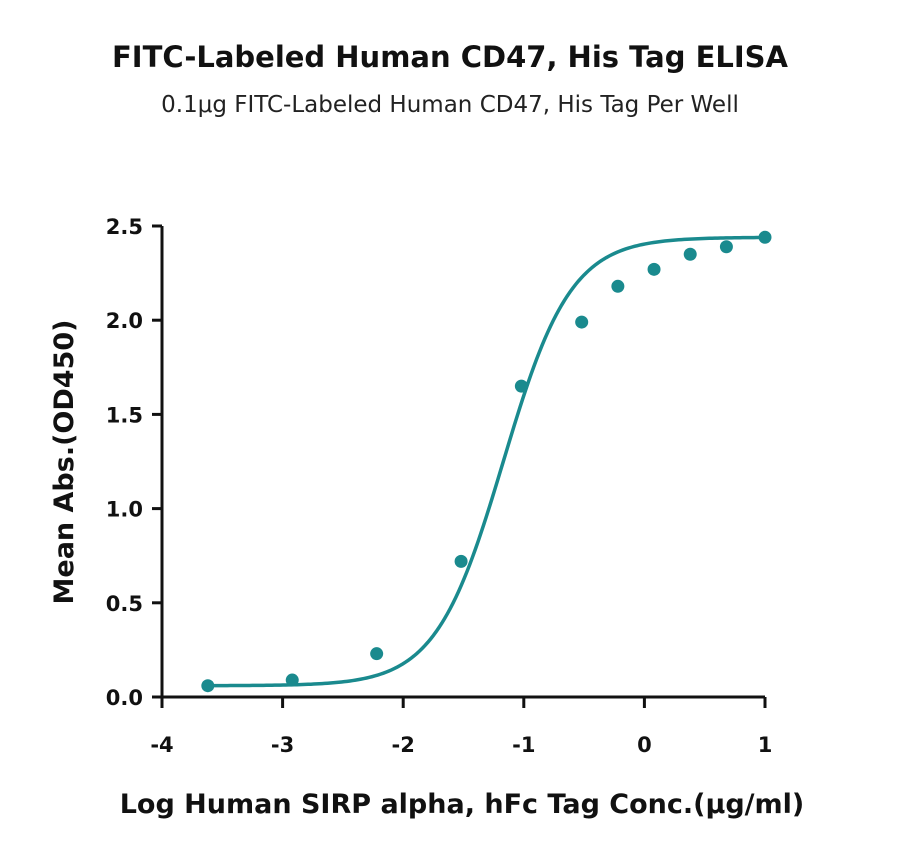  I want to click on y-tick-label: 1.0, so click(124, 510).